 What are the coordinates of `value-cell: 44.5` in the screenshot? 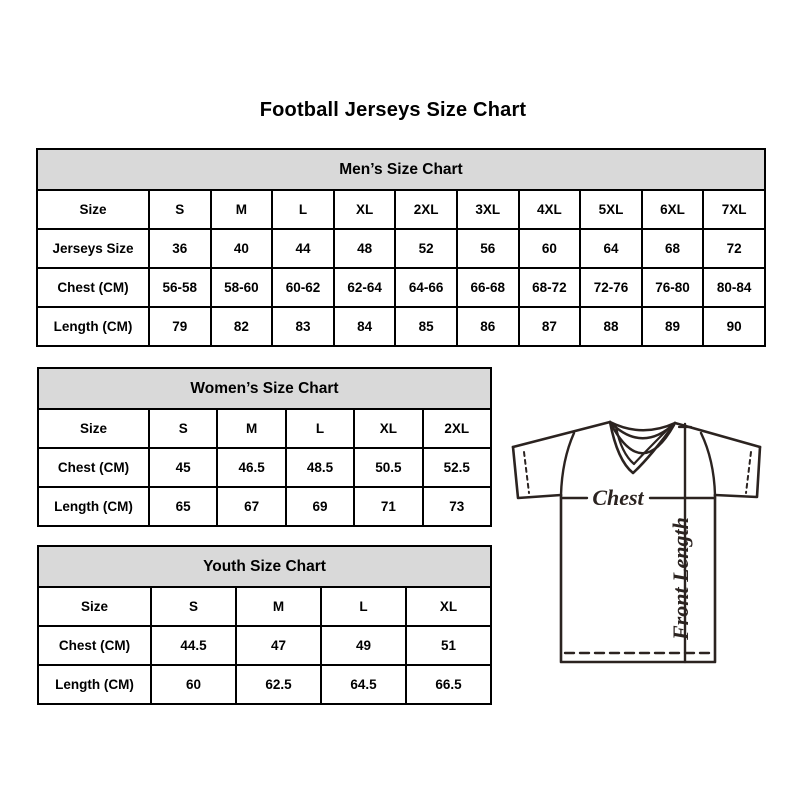 It's located at (193, 645).